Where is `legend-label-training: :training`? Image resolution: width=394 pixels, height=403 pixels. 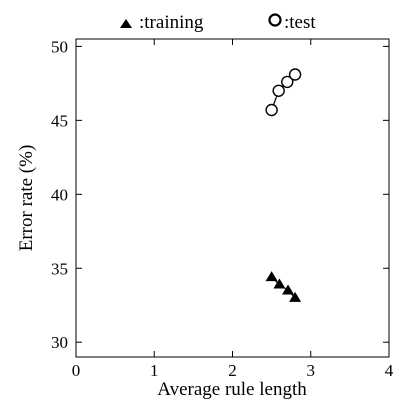 legend-label-training: :training is located at coordinates (171, 22).